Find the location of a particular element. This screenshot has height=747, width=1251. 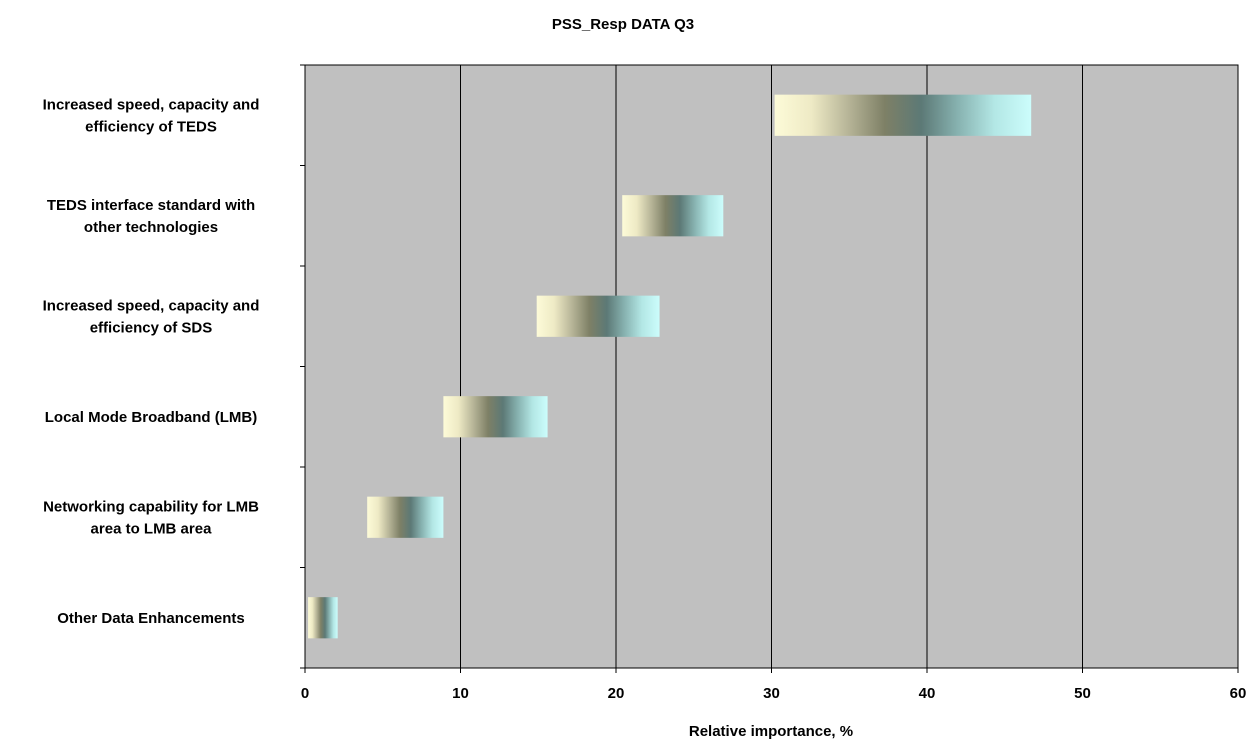

x-tick-label: 20 is located at coordinates (616, 693).